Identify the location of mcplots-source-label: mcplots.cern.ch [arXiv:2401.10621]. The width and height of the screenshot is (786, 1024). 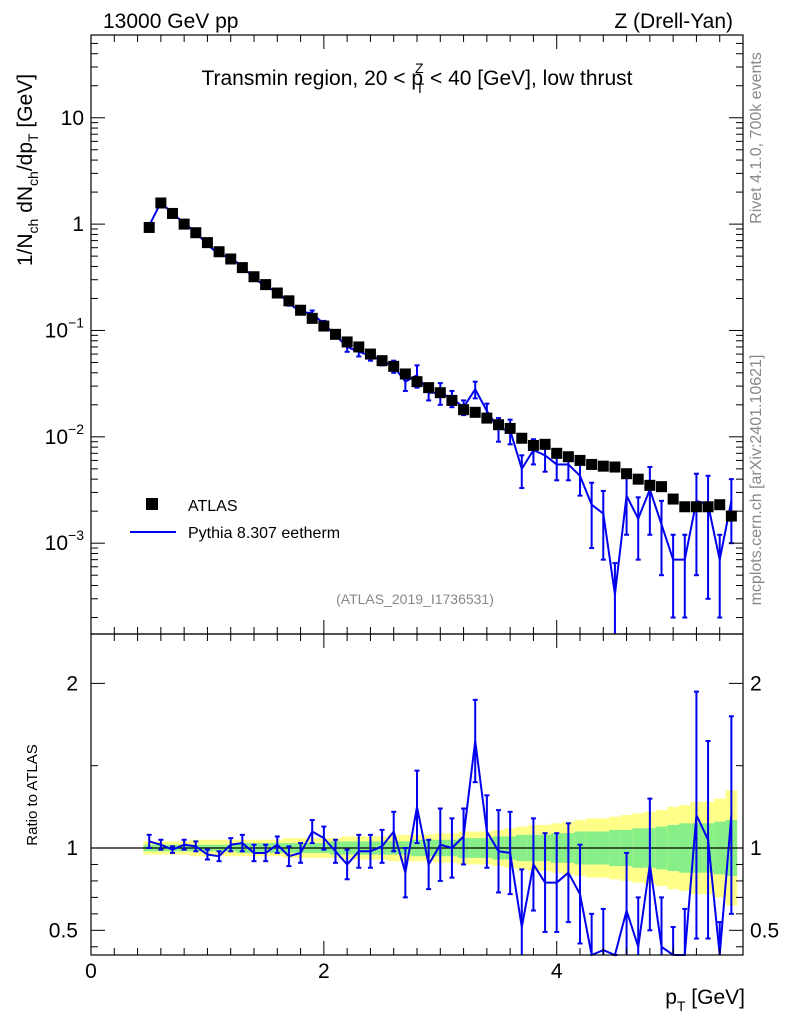
(756, 480).